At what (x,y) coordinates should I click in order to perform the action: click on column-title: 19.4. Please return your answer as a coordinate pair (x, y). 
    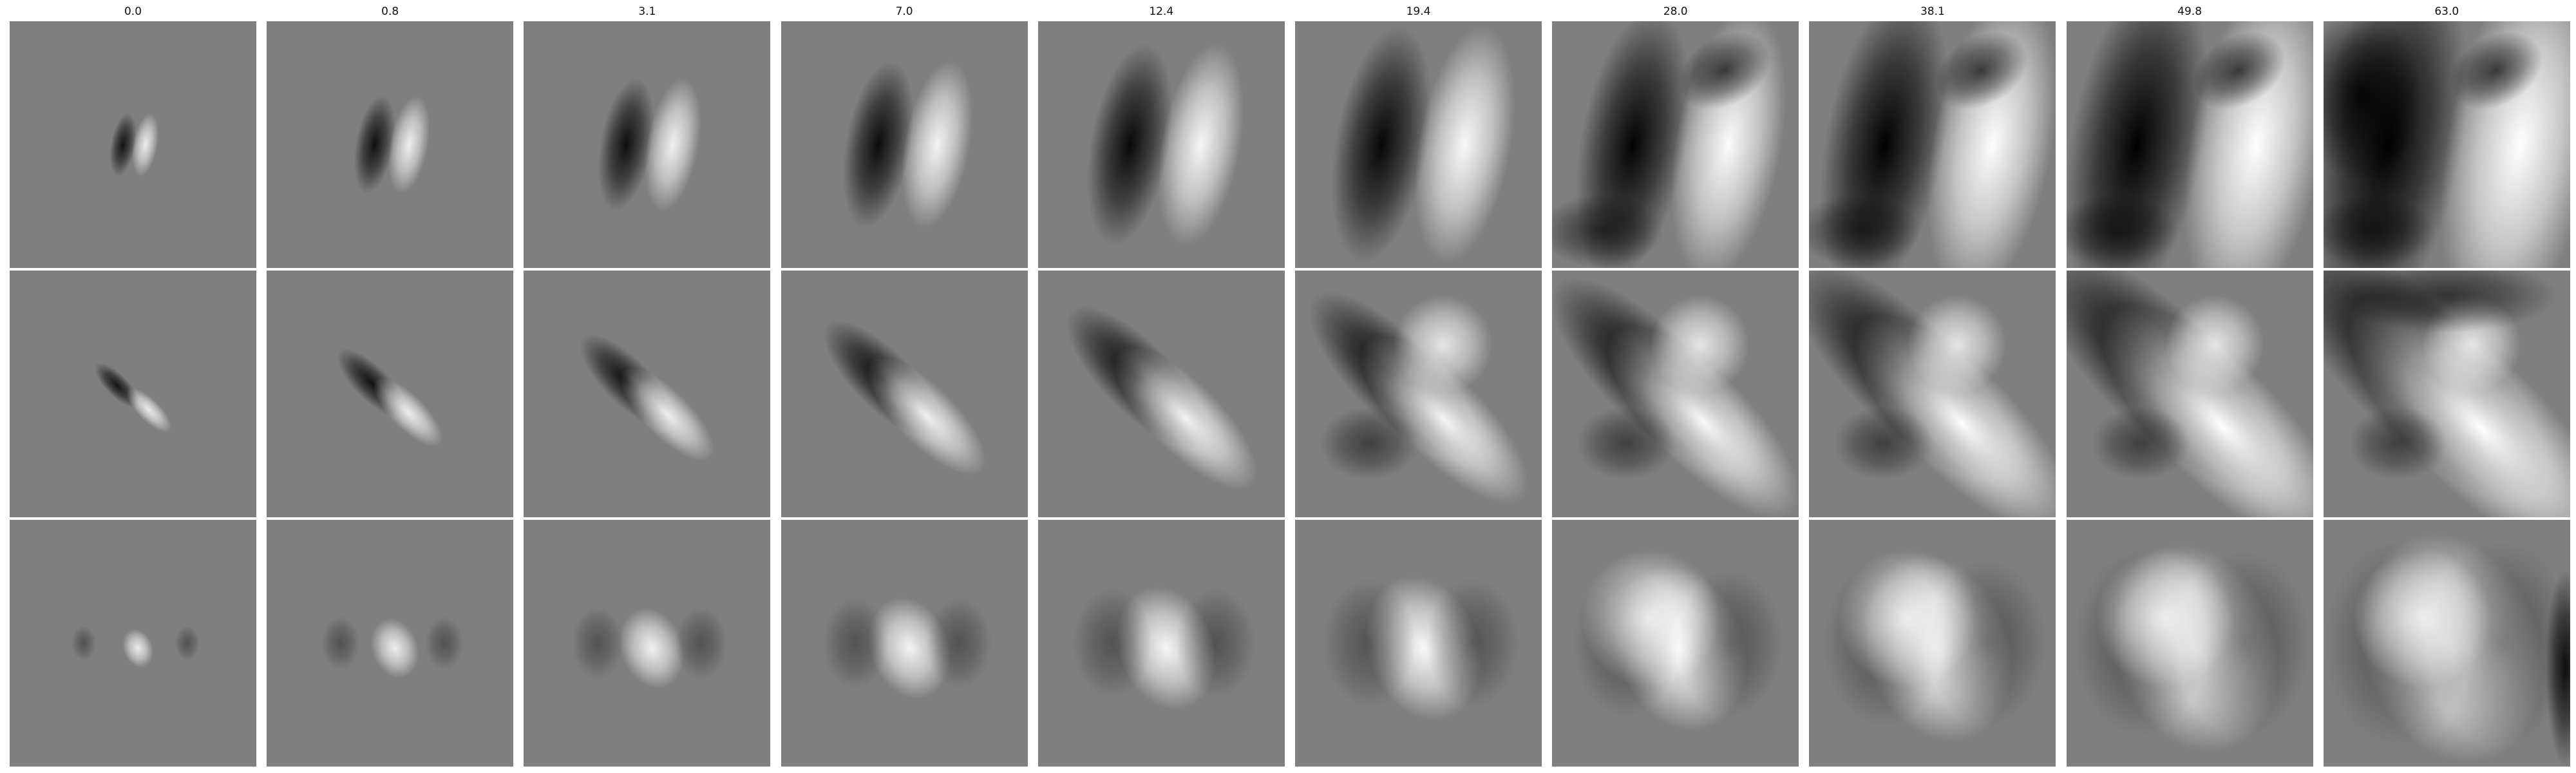
    Looking at the image, I should click on (1418, 11).